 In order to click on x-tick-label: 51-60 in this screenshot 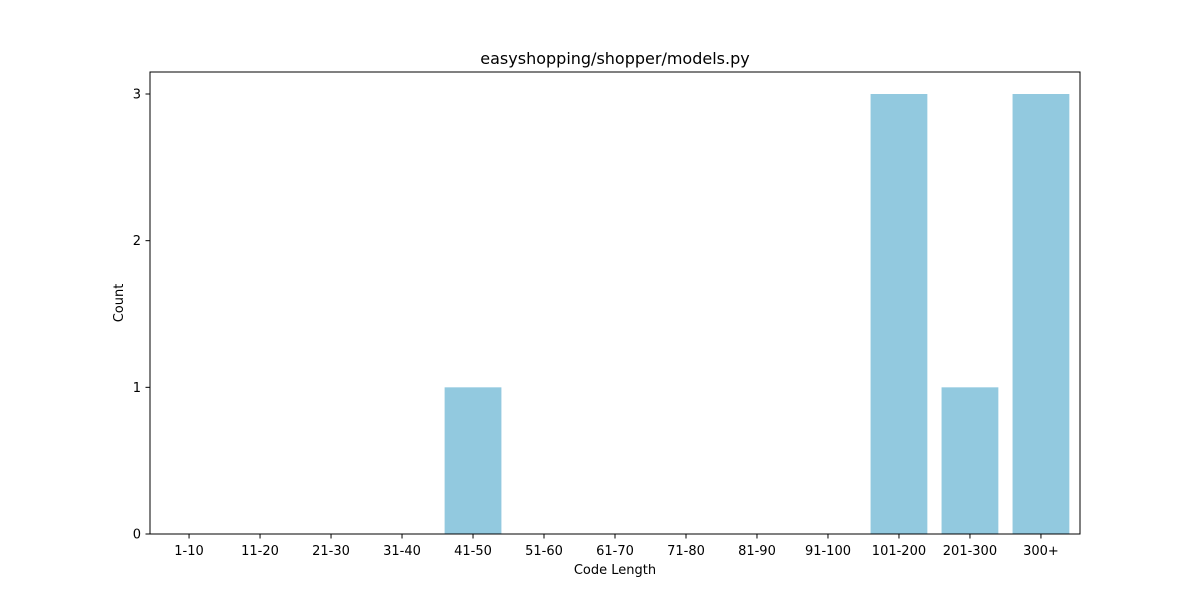, I will do `click(544, 551)`.